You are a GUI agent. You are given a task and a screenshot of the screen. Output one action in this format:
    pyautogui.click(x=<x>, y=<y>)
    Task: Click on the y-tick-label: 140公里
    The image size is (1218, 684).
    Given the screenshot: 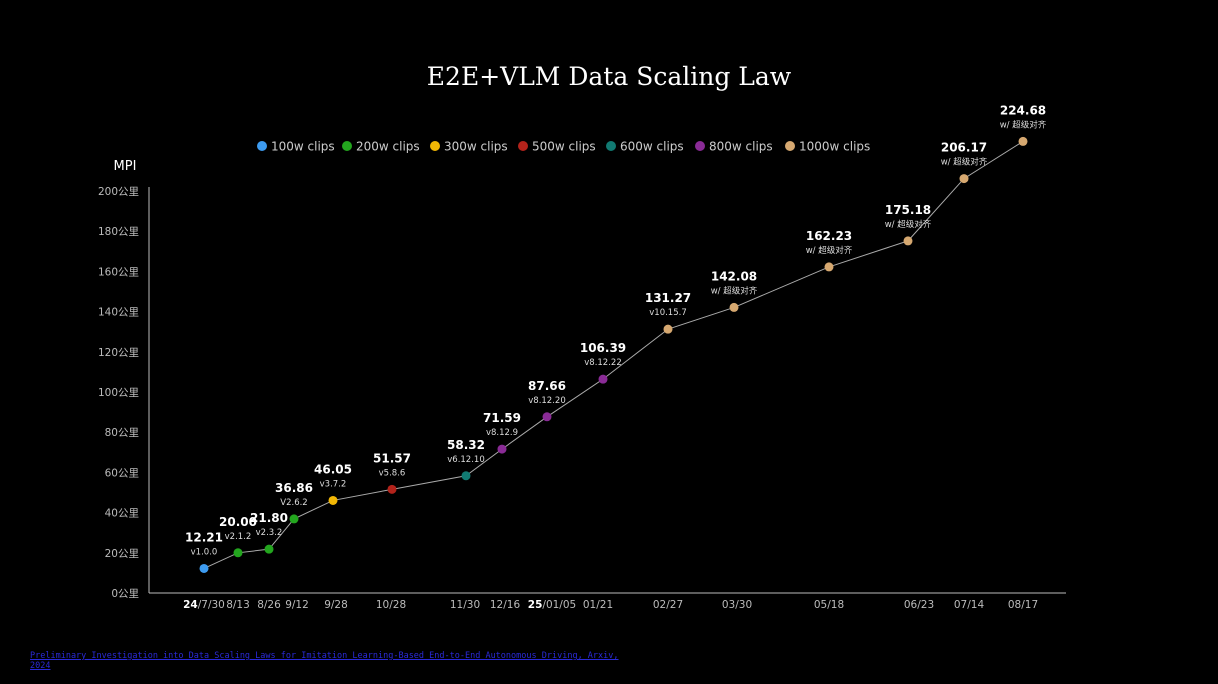 What is the action you would take?
    pyautogui.click(x=118, y=313)
    